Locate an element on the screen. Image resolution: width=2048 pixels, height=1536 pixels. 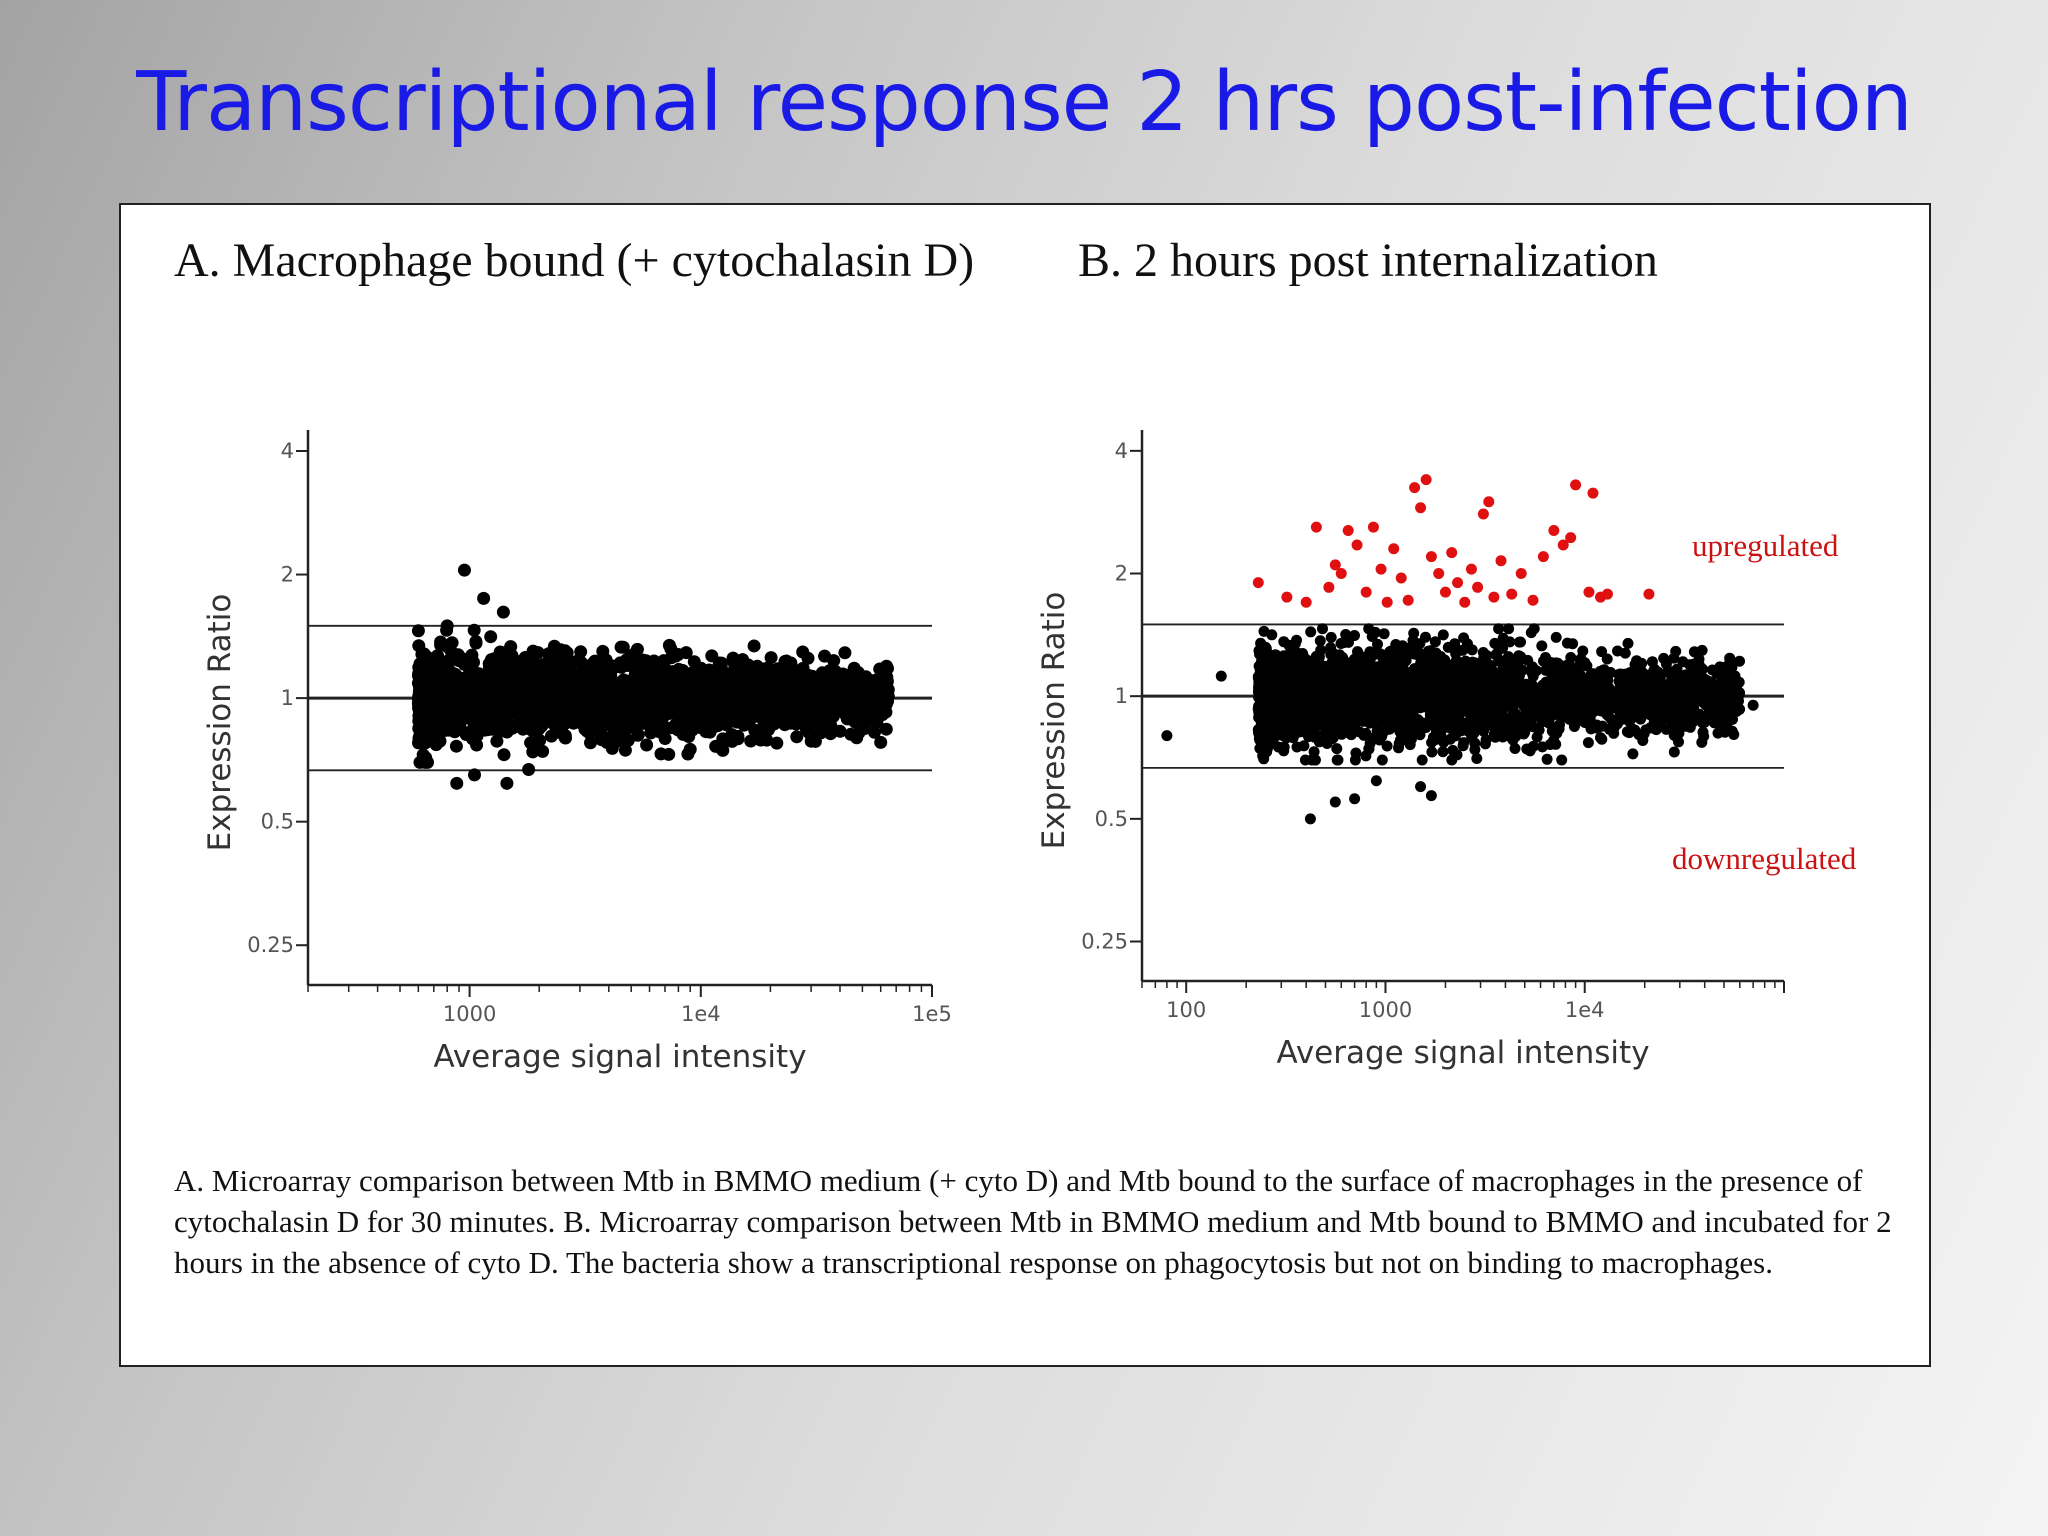
y-tick-label: 4 is located at coordinates (287, 451).